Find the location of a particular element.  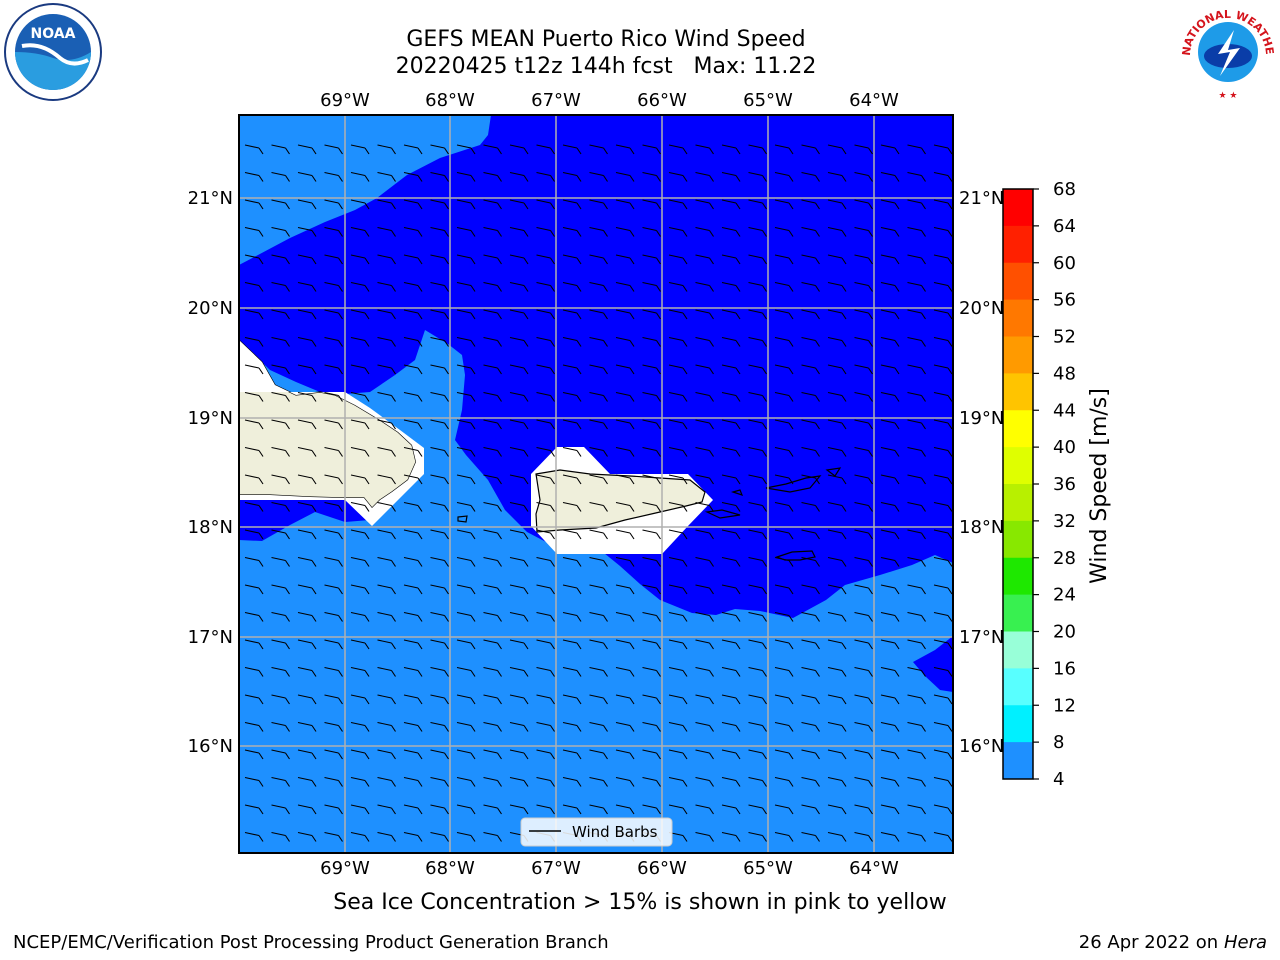

colorbar-tick-label: 32 is located at coordinates (1064, 521).